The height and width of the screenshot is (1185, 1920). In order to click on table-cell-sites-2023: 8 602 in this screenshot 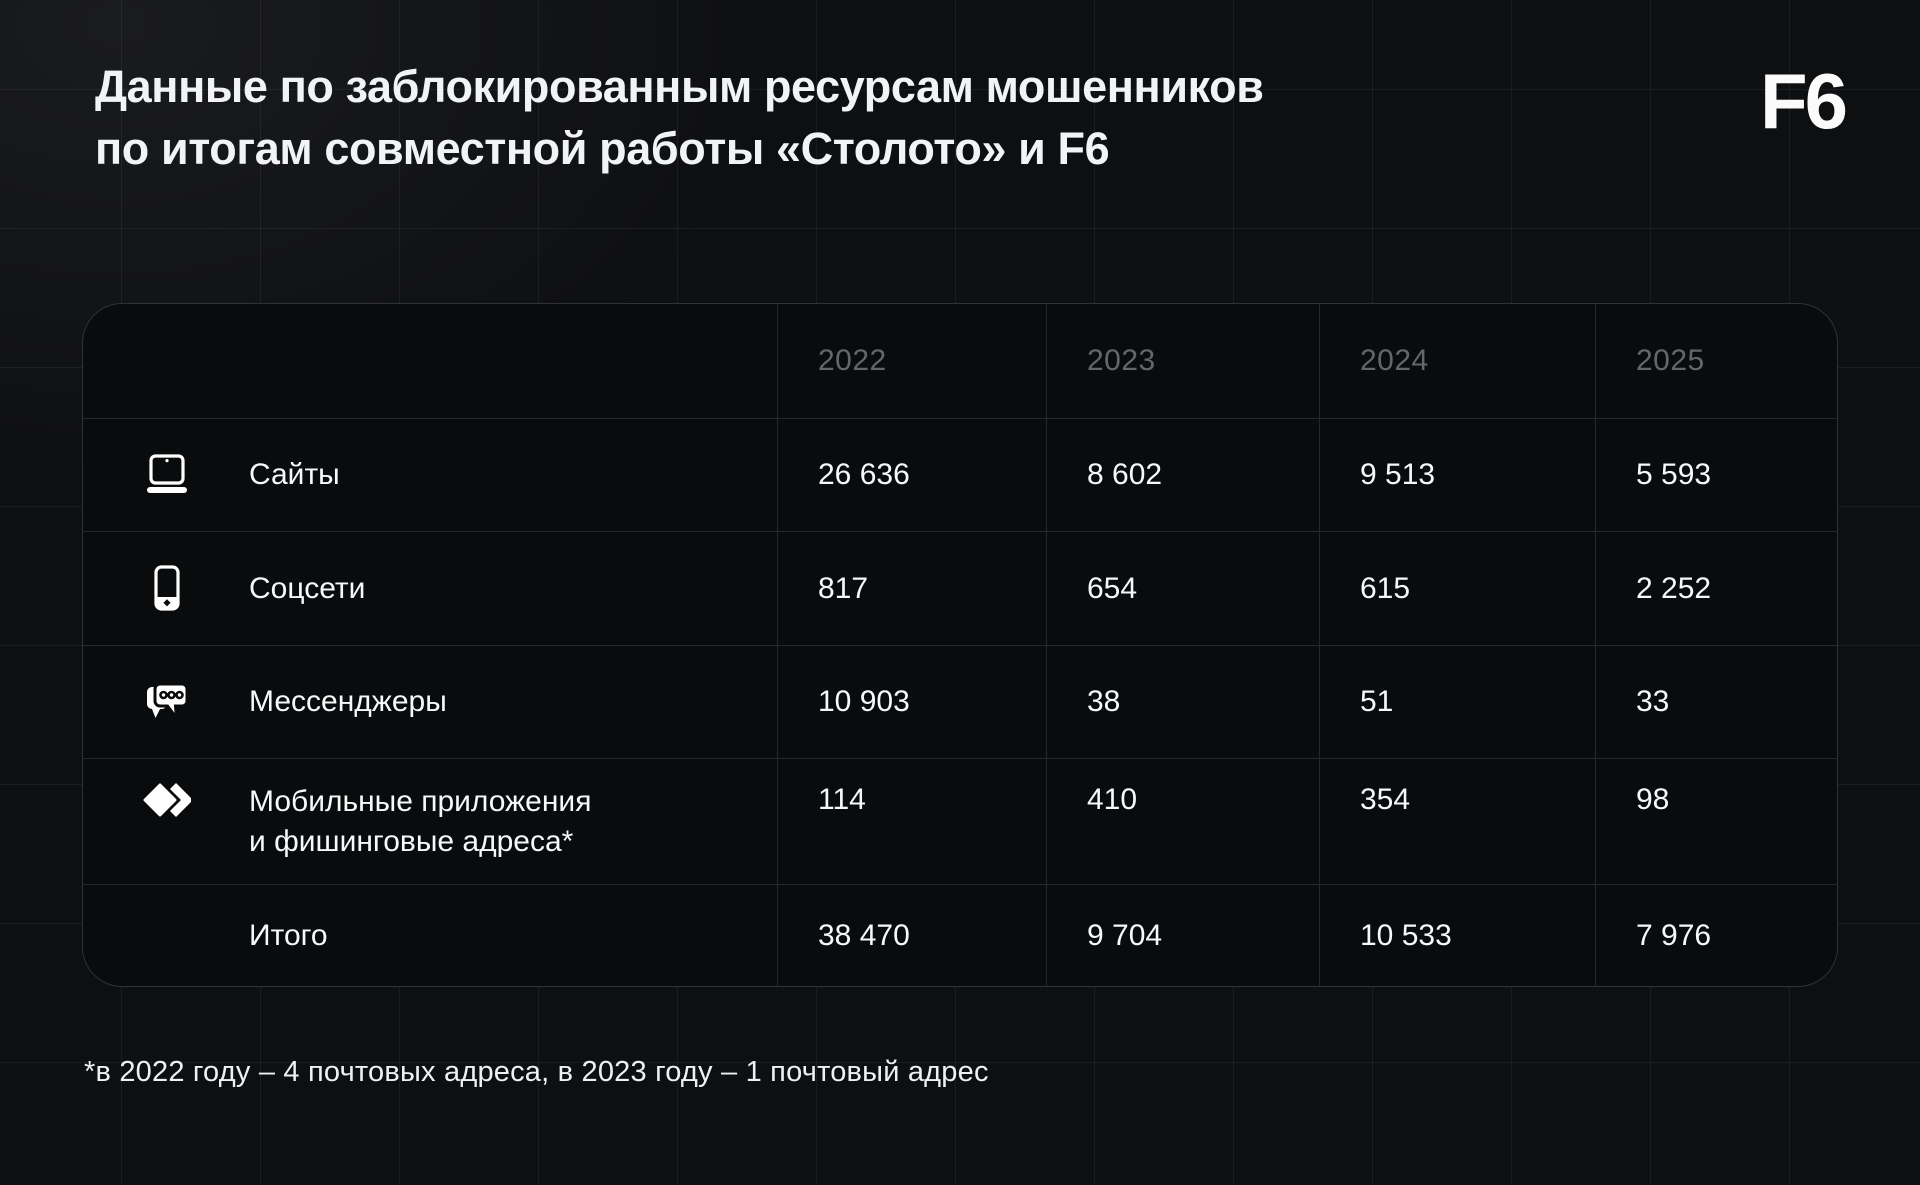, I will do `click(1182, 474)`.